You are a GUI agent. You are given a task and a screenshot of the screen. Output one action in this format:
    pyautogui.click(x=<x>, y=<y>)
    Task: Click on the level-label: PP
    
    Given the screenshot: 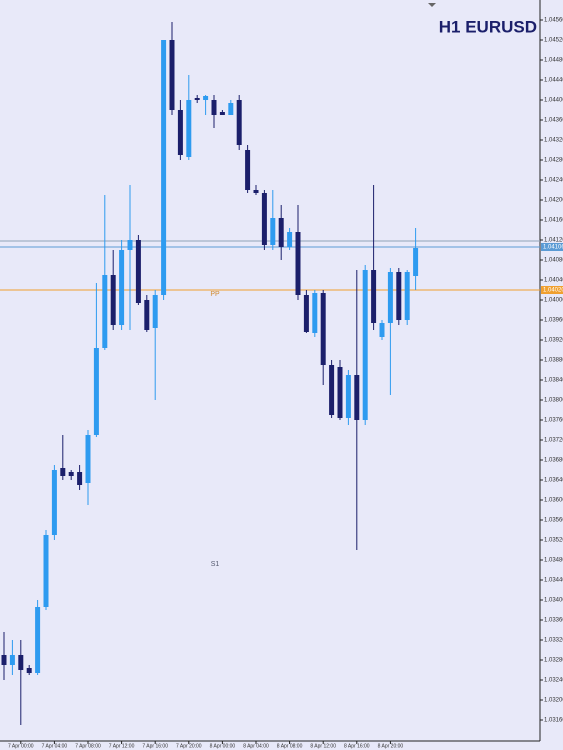 What is the action you would take?
    pyautogui.click(x=215, y=294)
    